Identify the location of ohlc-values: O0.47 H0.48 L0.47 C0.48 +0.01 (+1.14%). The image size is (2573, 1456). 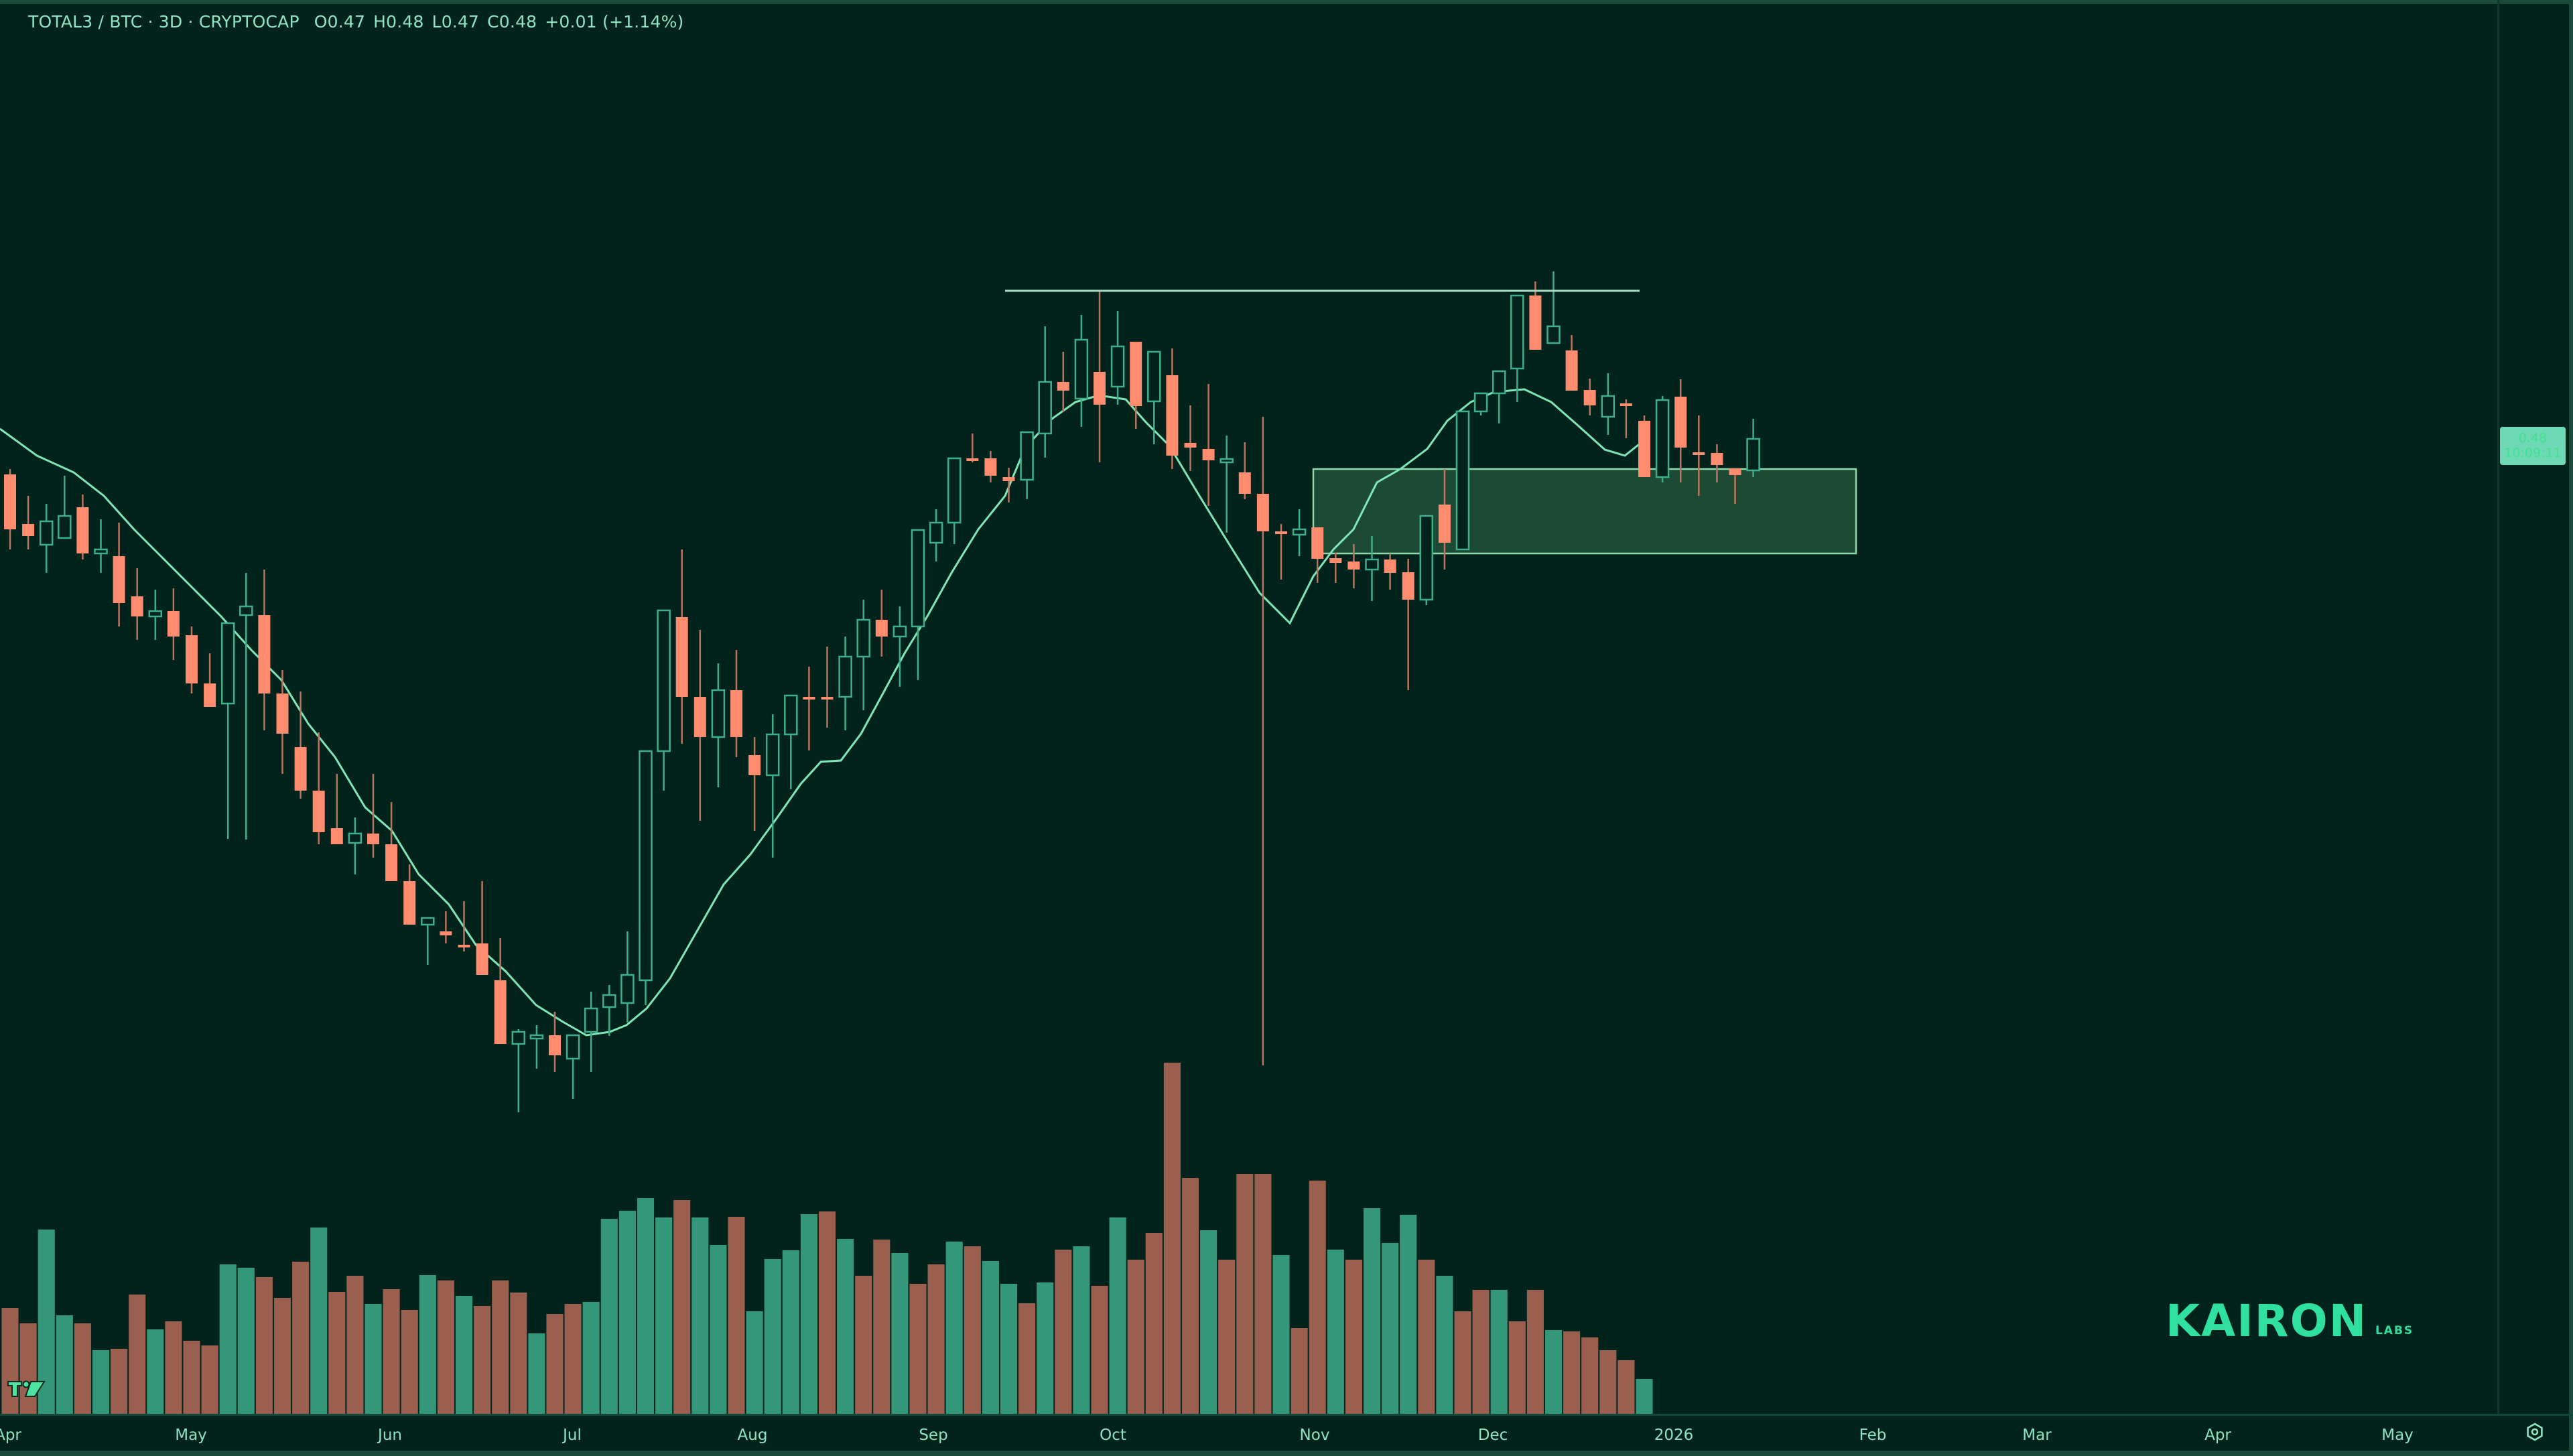
(499, 21).